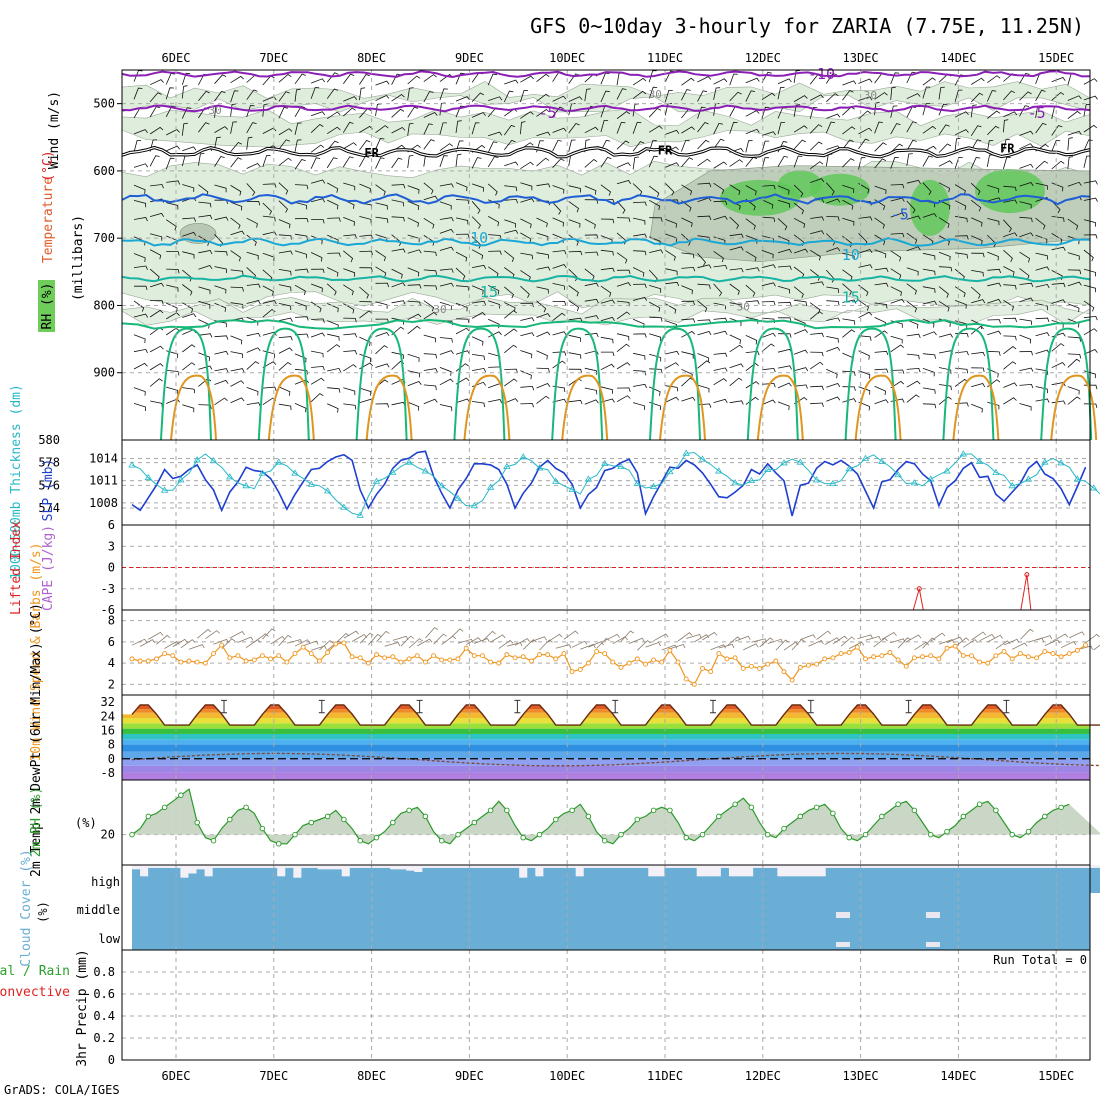  What do you see at coordinates (36, 651) in the screenshot?
I see `ylabel-wind-speed: 10m Wind Speed & Barbs (m/s)` at bounding box center [36, 651].